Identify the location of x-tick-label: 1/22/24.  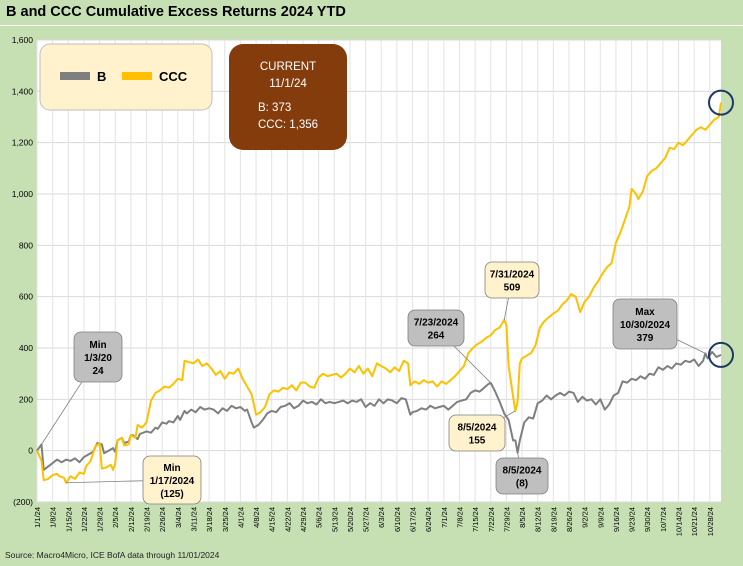
(84, 519).